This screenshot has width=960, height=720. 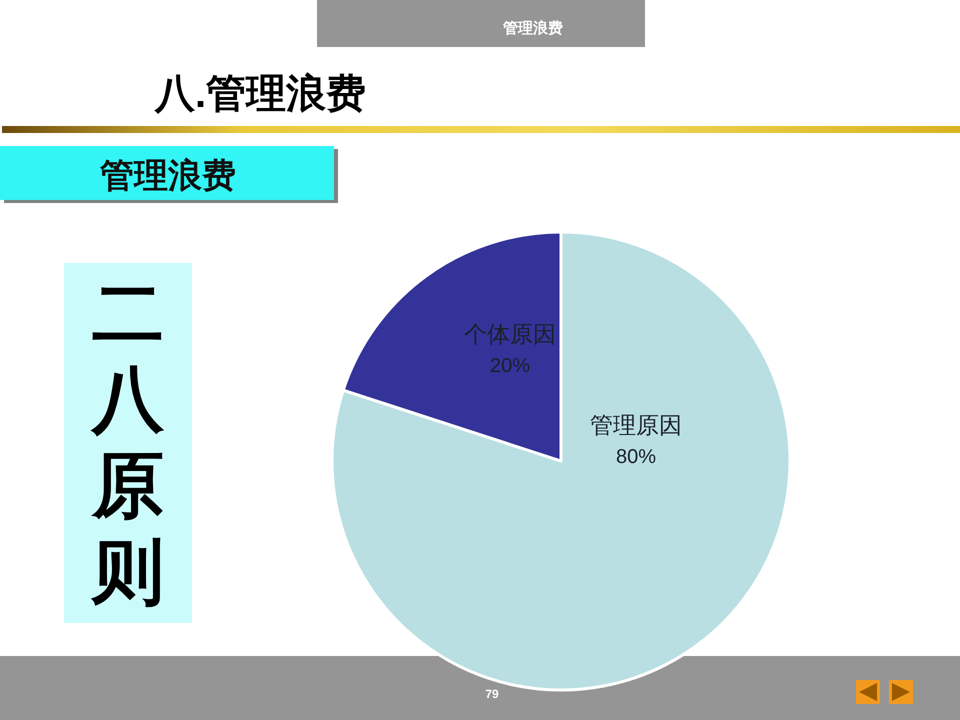 What do you see at coordinates (167, 176) in the screenshot?
I see `chart-subtitle: 管理浪费` at bounding box center [167, 176].